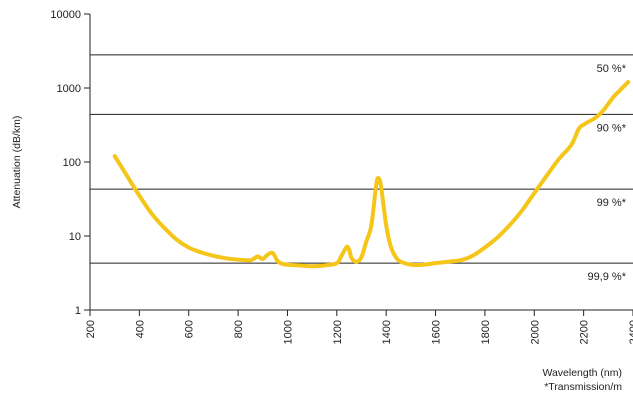 Image resolution: width=633 pixels, height=397 pixels. What do you see at coordinates (338, 332) in the screenshot?
I see `x-tick-label: 1200` at bounding box center [338, 332].